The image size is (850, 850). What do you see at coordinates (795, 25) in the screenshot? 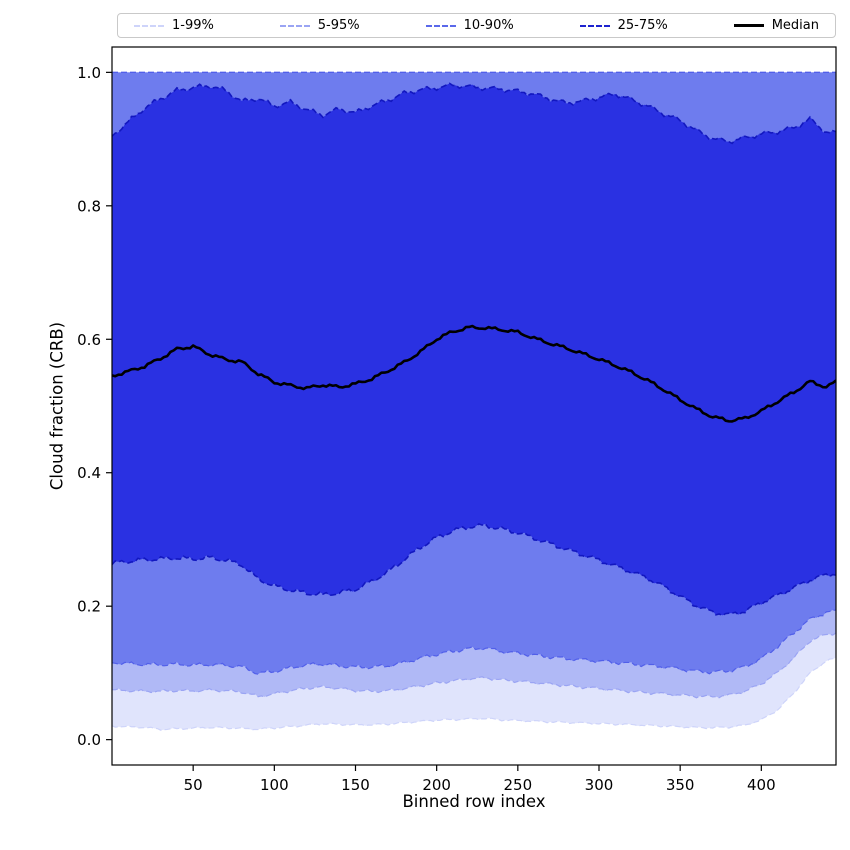
I see `legend-label: Median` at bounding box center [795, 25].